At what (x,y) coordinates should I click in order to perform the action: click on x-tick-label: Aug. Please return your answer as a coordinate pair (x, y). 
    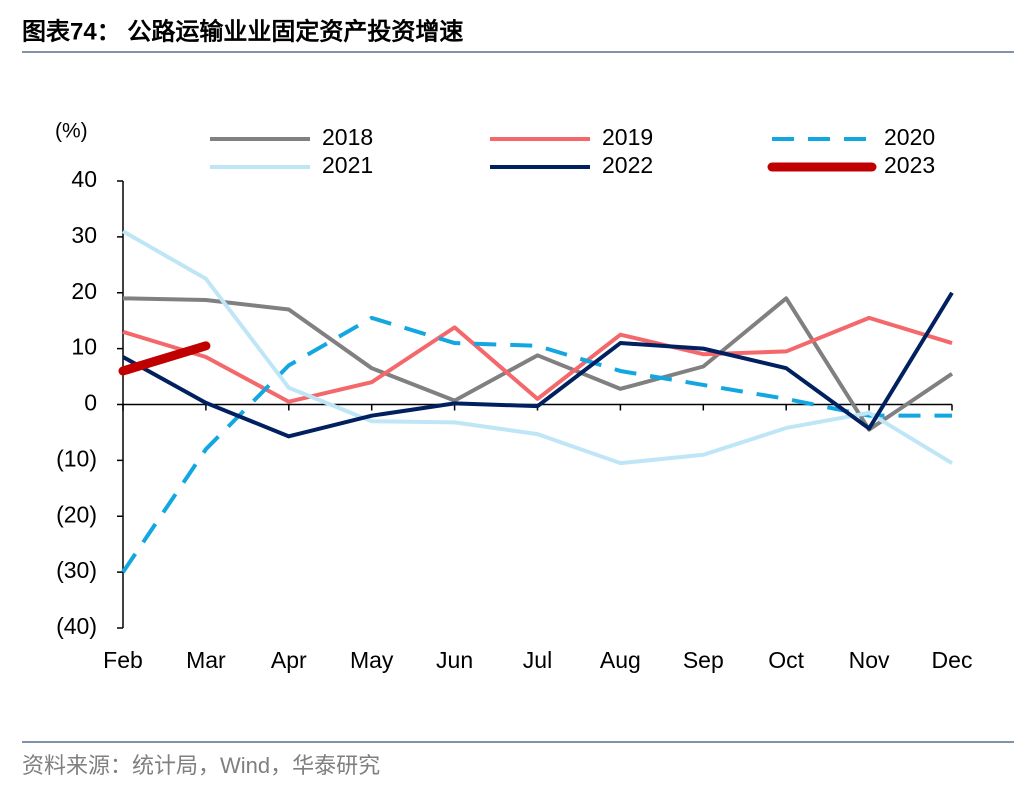
    Looking at the image, I should click on (620, 660).